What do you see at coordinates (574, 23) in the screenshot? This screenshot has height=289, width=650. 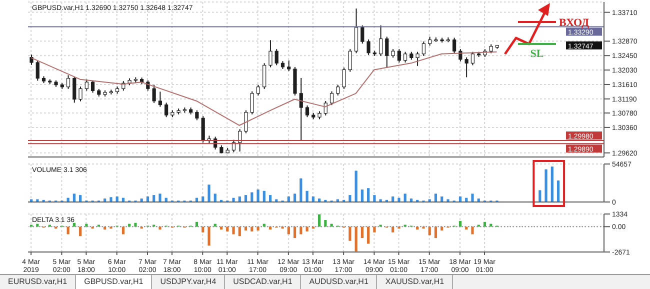 I see `annotation: ВХОД` at bounding box center [574, 23].